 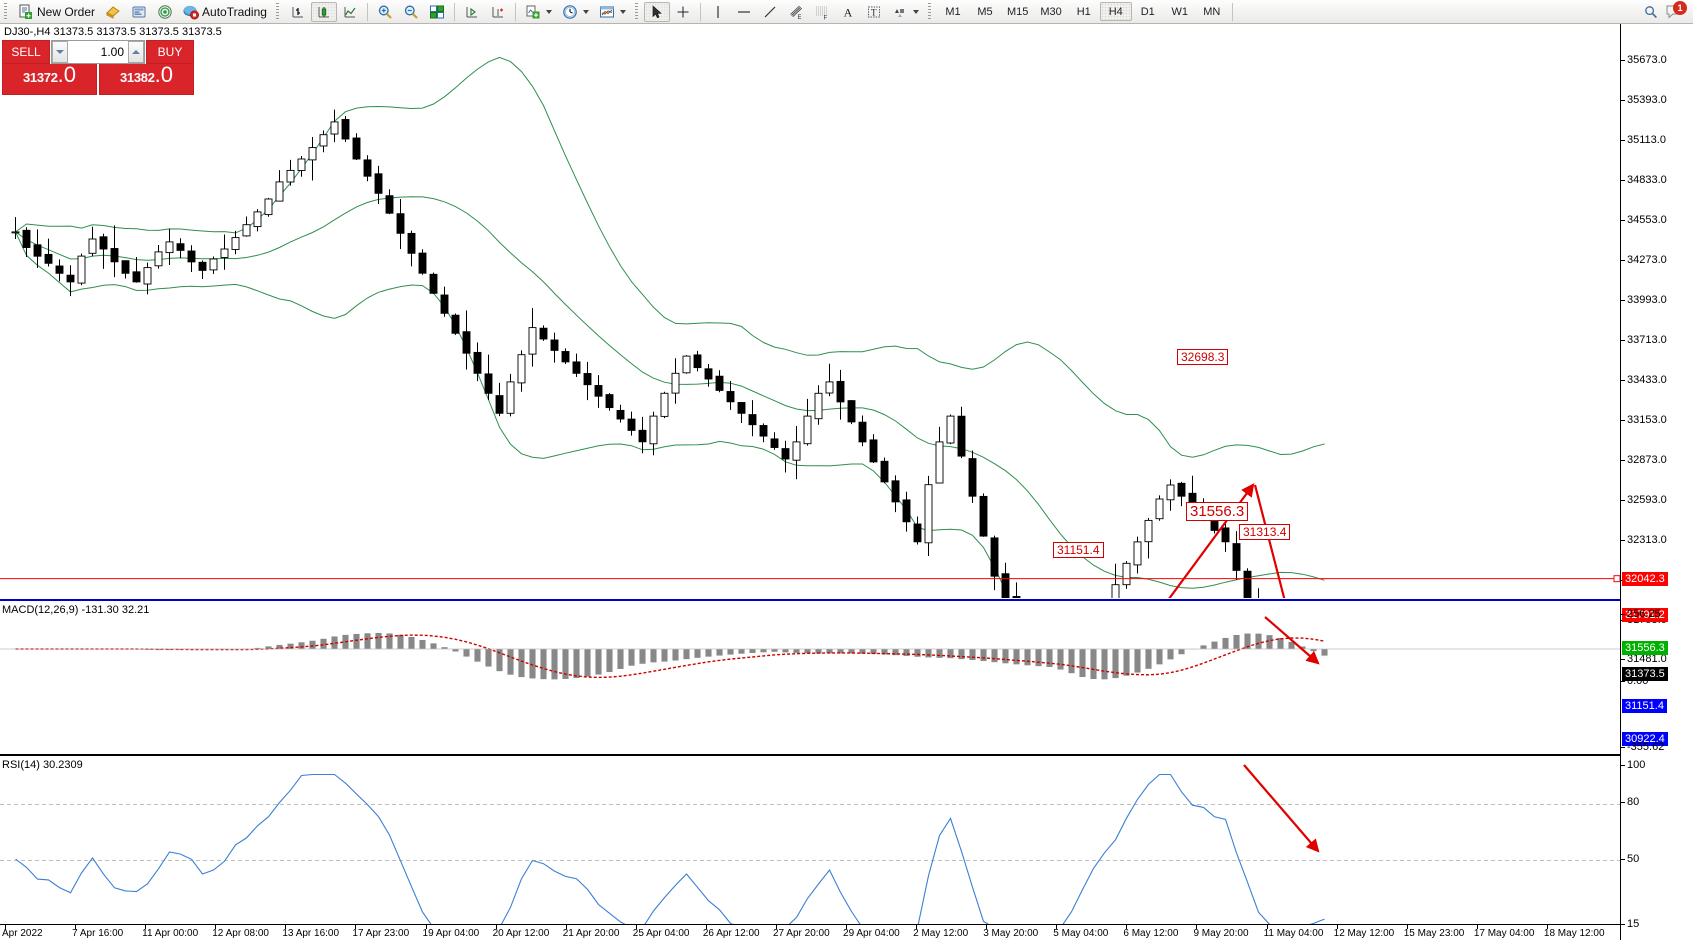 What do you see at coordinates (350, 12) in the screenshot?
I see `line-chart-button` at bounding box center [350, 12].